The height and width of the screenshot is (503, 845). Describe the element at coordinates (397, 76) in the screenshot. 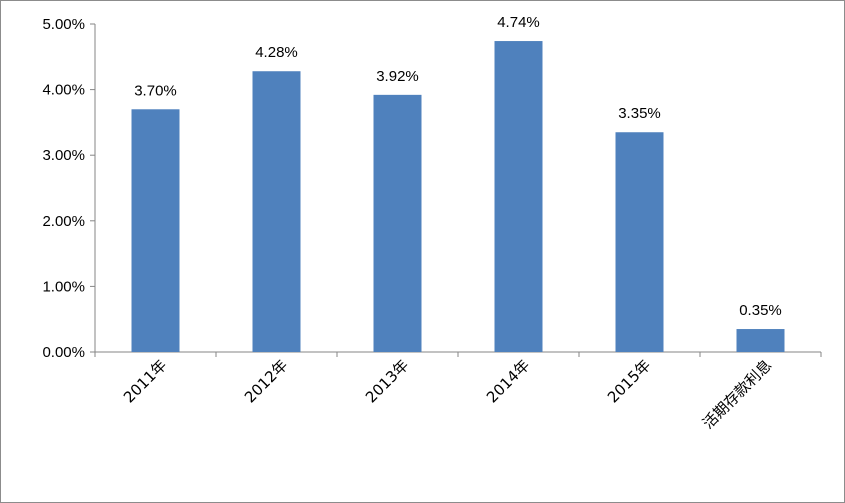

I see `data-label: 3.92%` at that location.